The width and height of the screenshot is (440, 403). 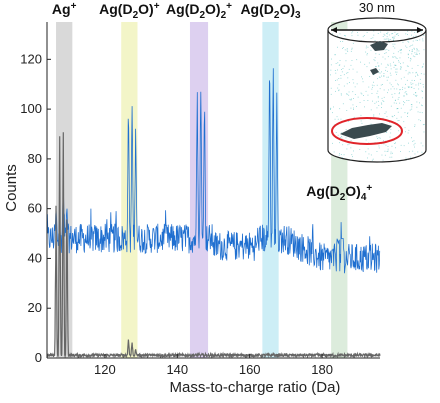 I want to click on x-tick-label: 160, so click(x=250, y=369).